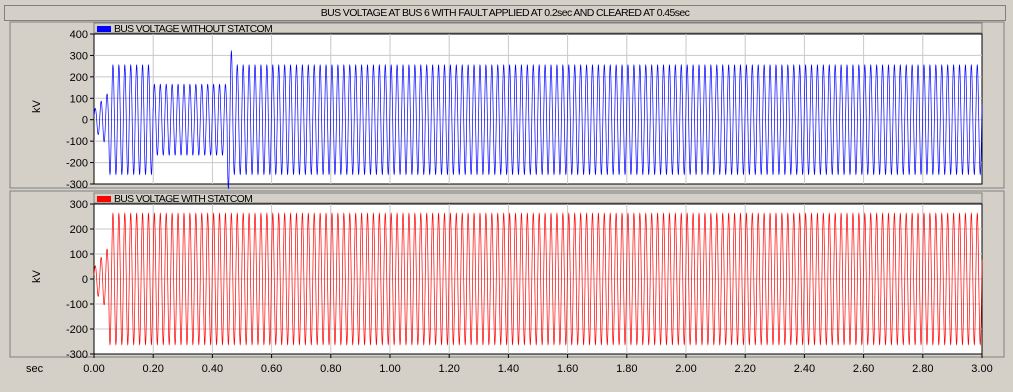  Describe the element at coordinates (271, 369) in the screenshot. I see `x-tick-label: 0.60` at that location.